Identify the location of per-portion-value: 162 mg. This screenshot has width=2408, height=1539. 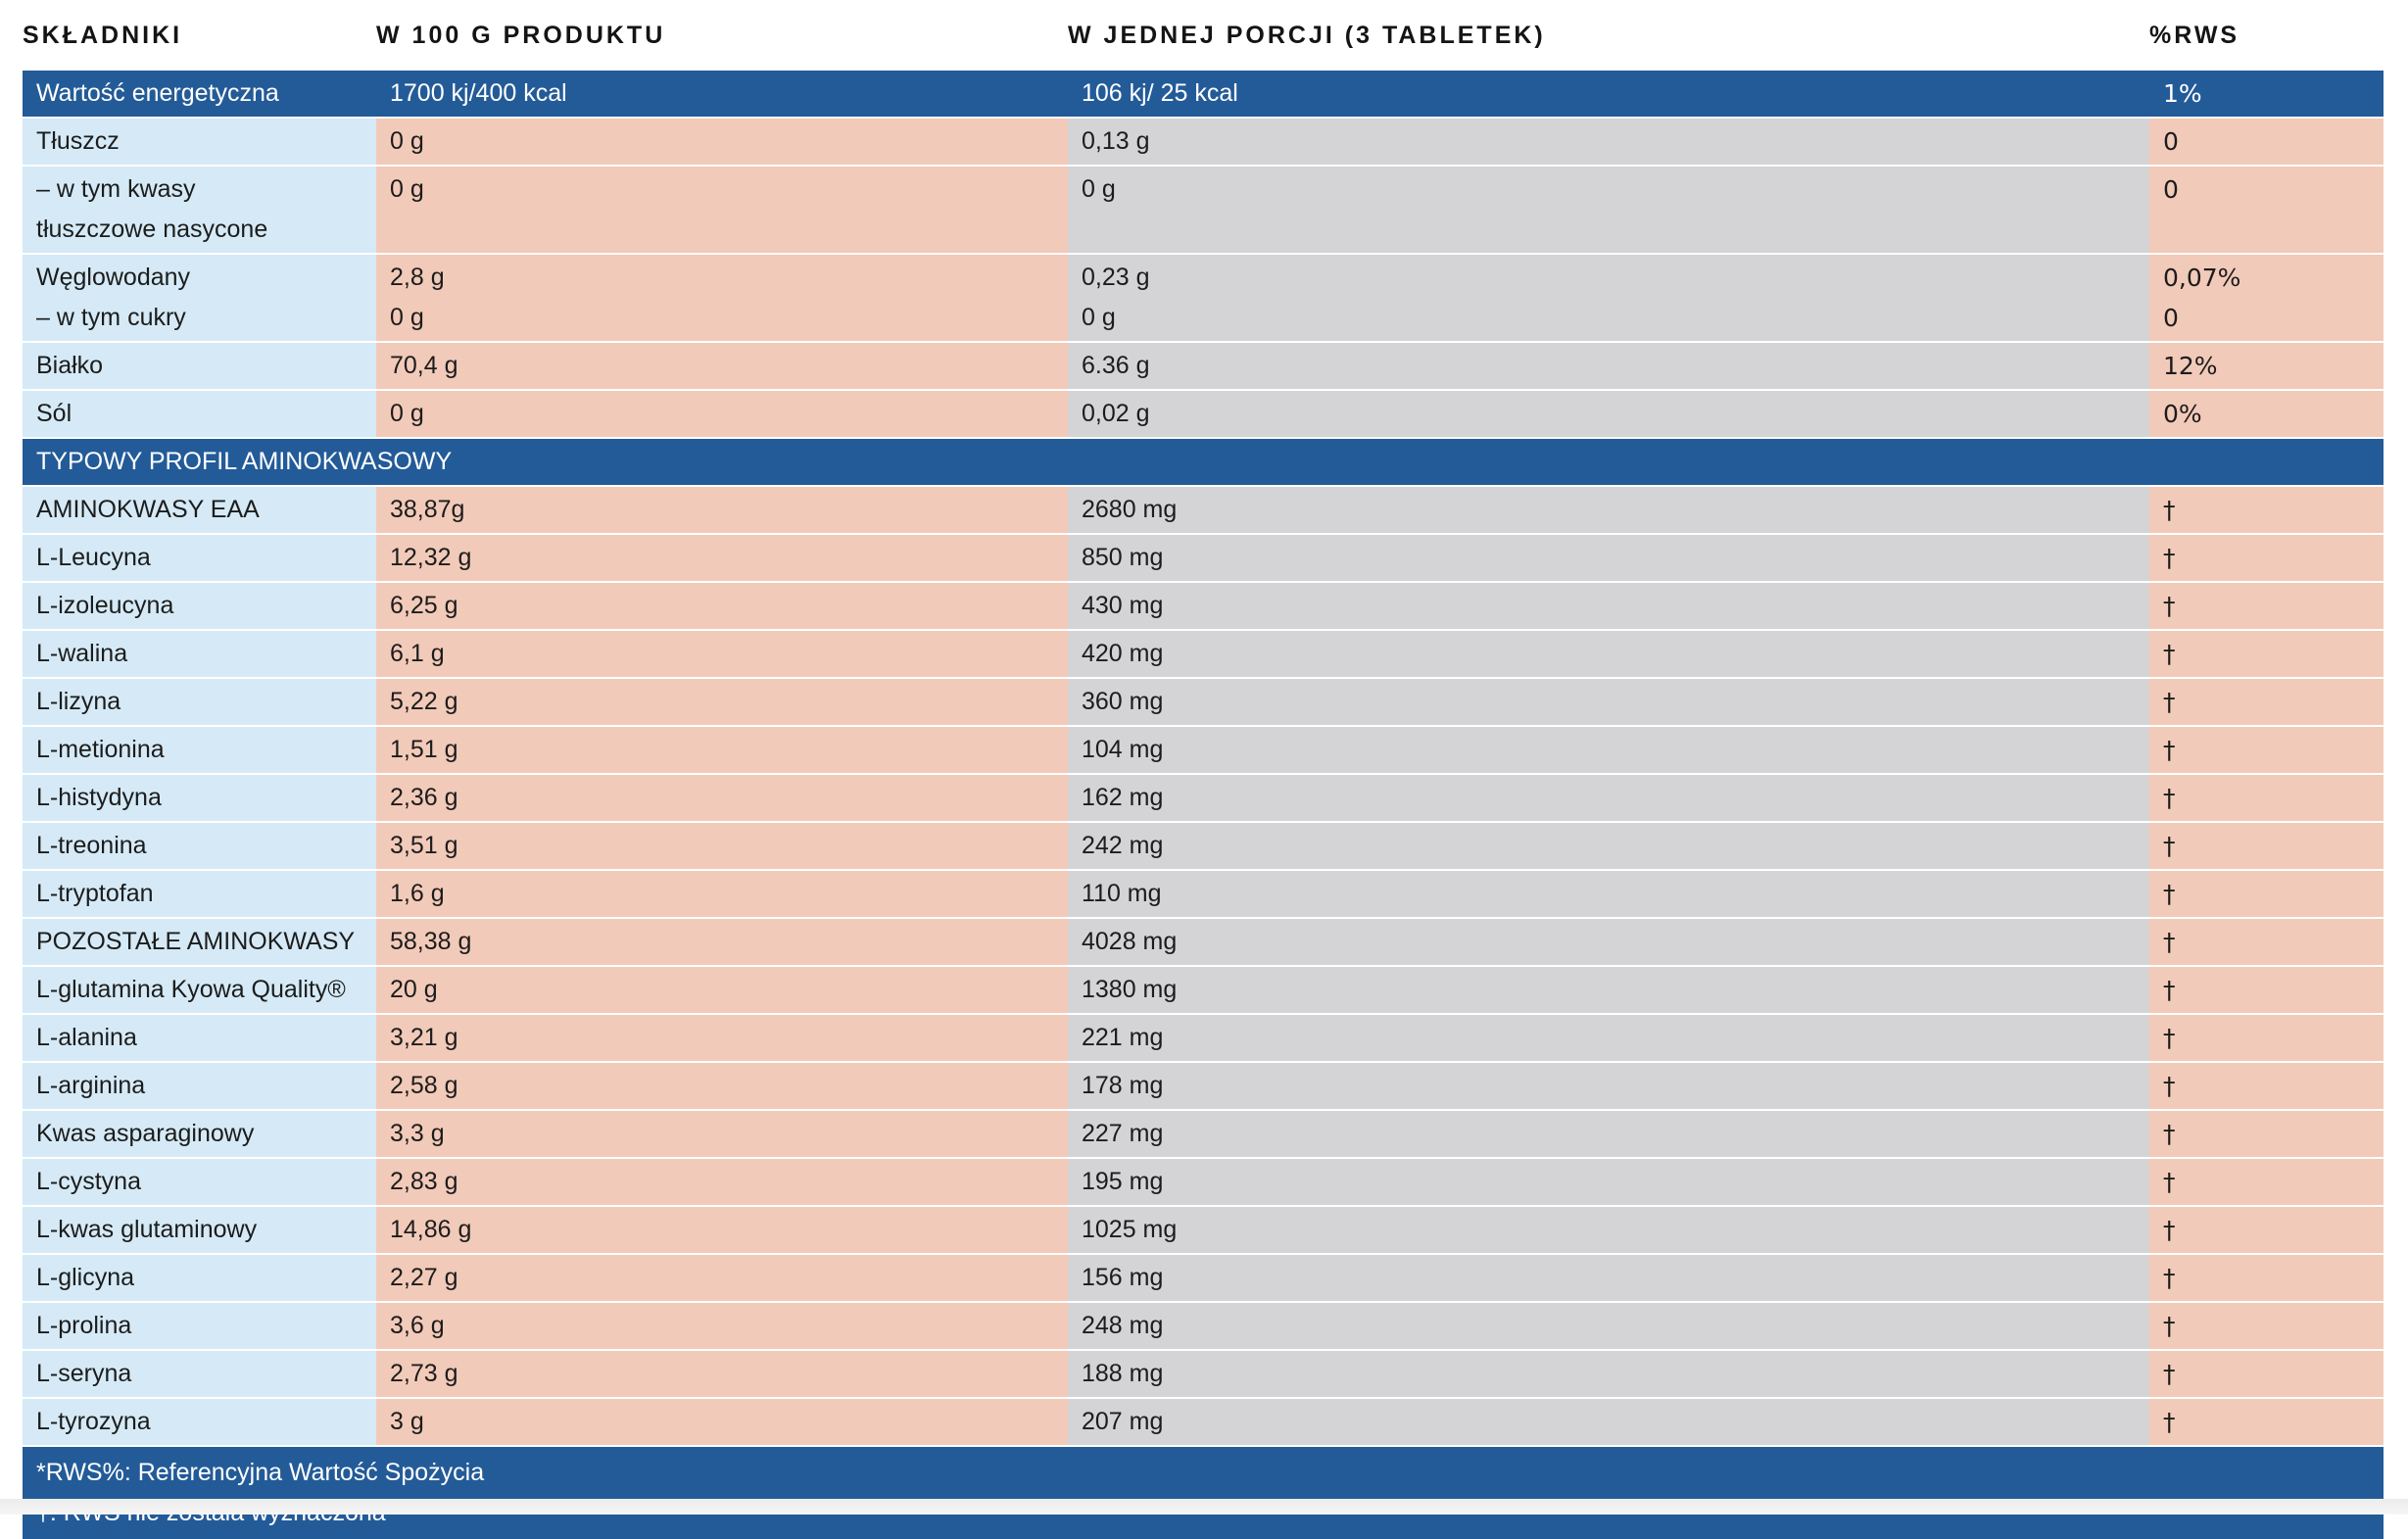
(1608, 798).